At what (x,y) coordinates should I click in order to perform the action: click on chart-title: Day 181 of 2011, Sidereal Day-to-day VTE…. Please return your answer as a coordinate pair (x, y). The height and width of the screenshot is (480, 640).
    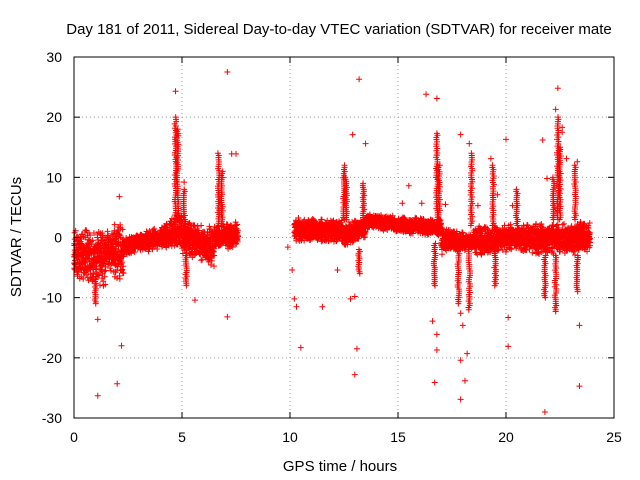
    Looking at the image, I should click on (339, 29).